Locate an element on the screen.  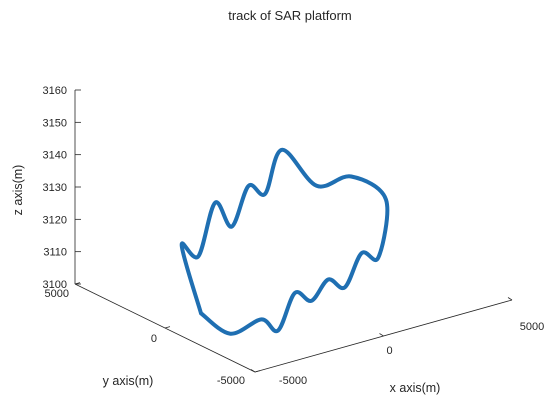
z-tick-label: 3150 is located at coordinates (55, 123).